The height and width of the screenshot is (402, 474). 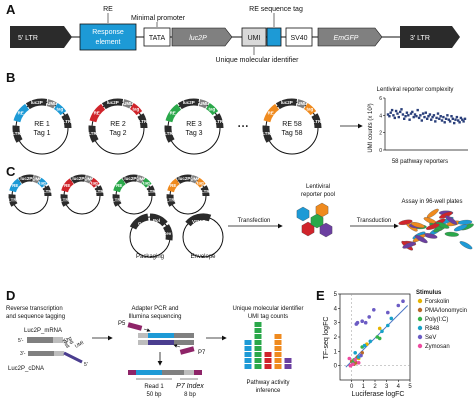 What do you see at coordinates (318, 187) in the screenshot?
I see `pool-title-line1: Lentiviral` at bounding box center [318, 187].